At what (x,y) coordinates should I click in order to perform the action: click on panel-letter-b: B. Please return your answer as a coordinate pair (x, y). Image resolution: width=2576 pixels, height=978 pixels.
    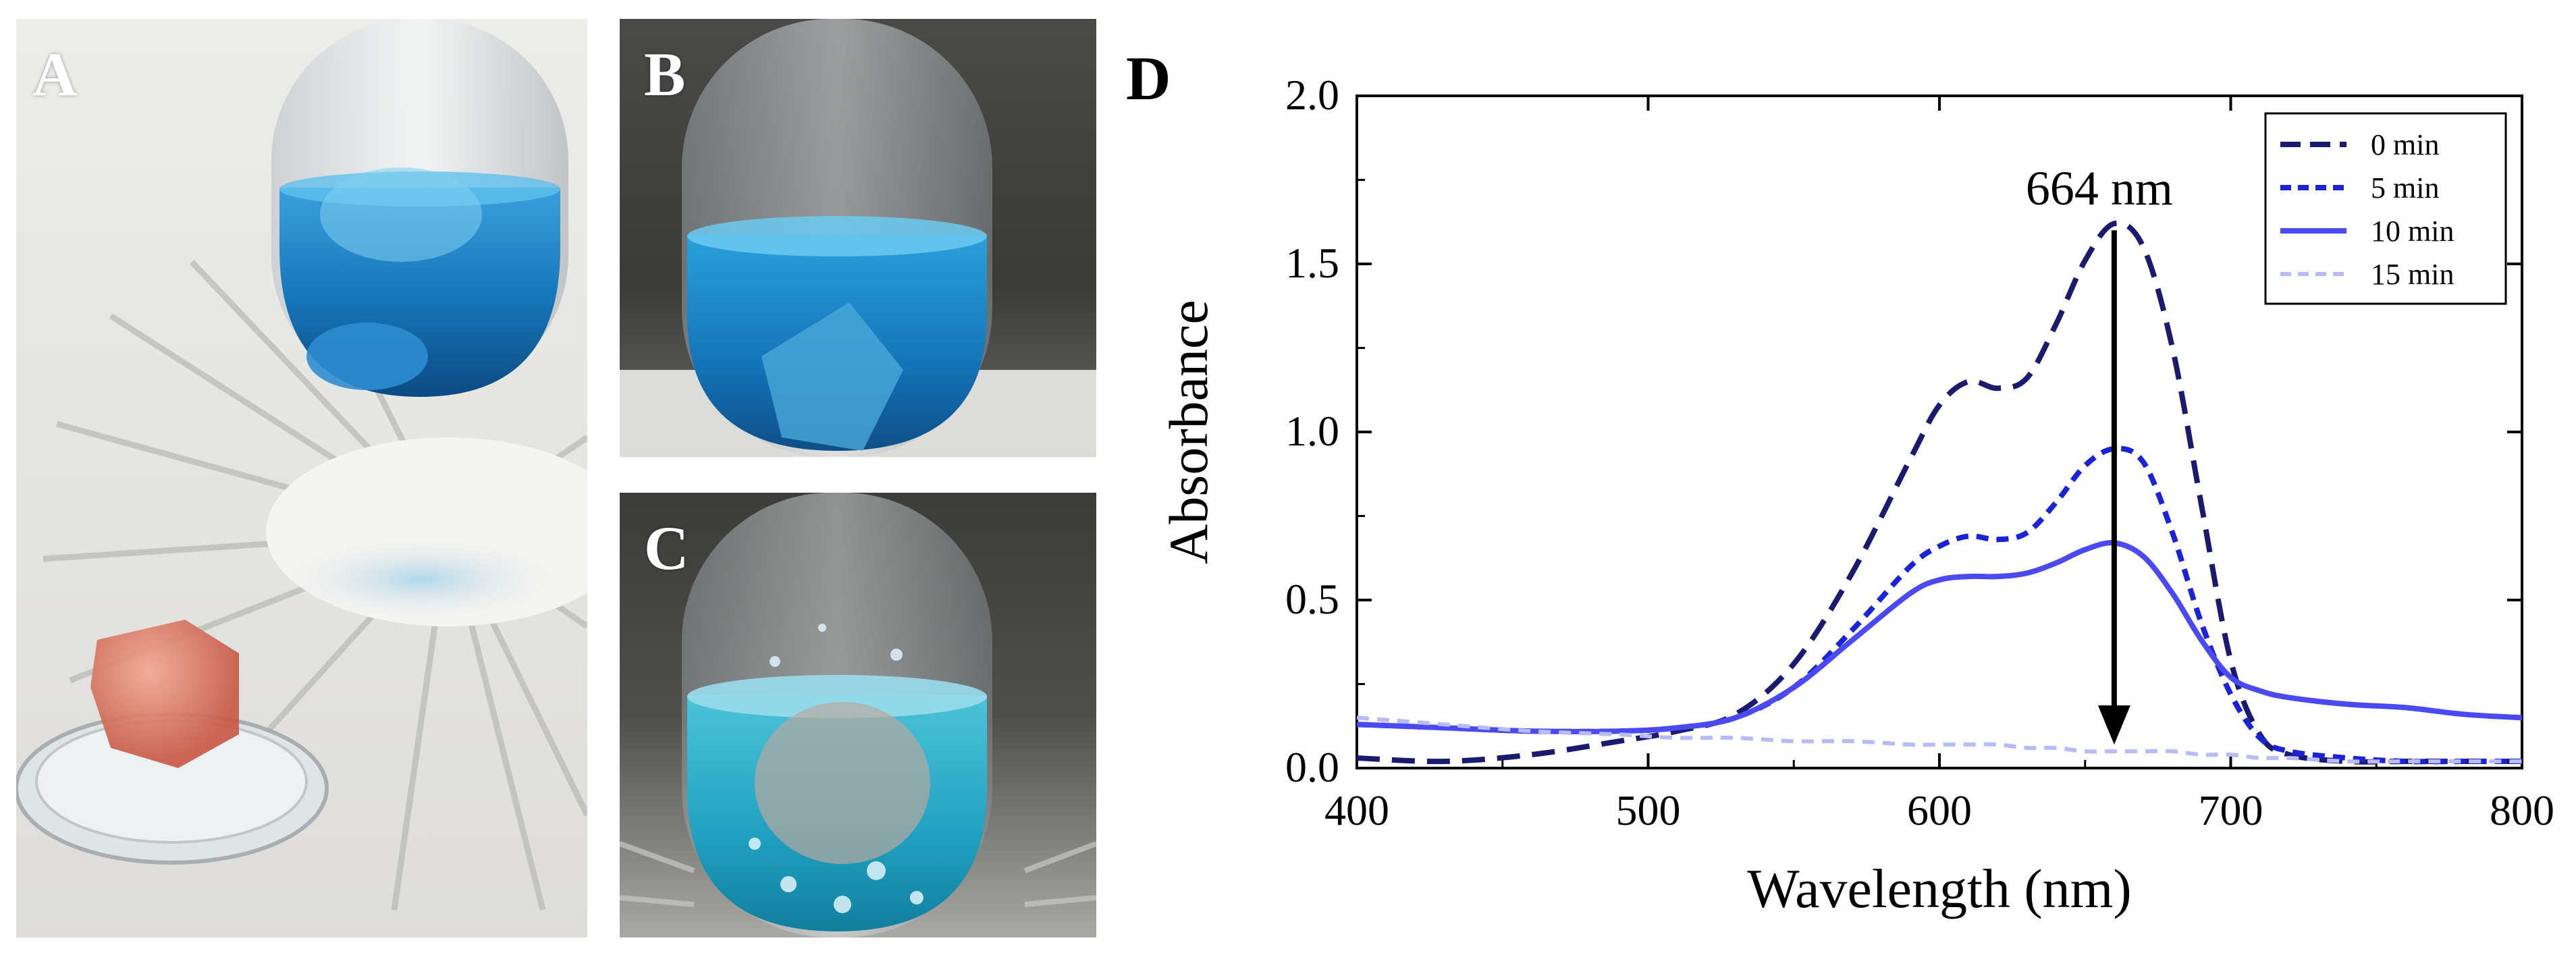
    Looking at the image, I should click on (665, 75).